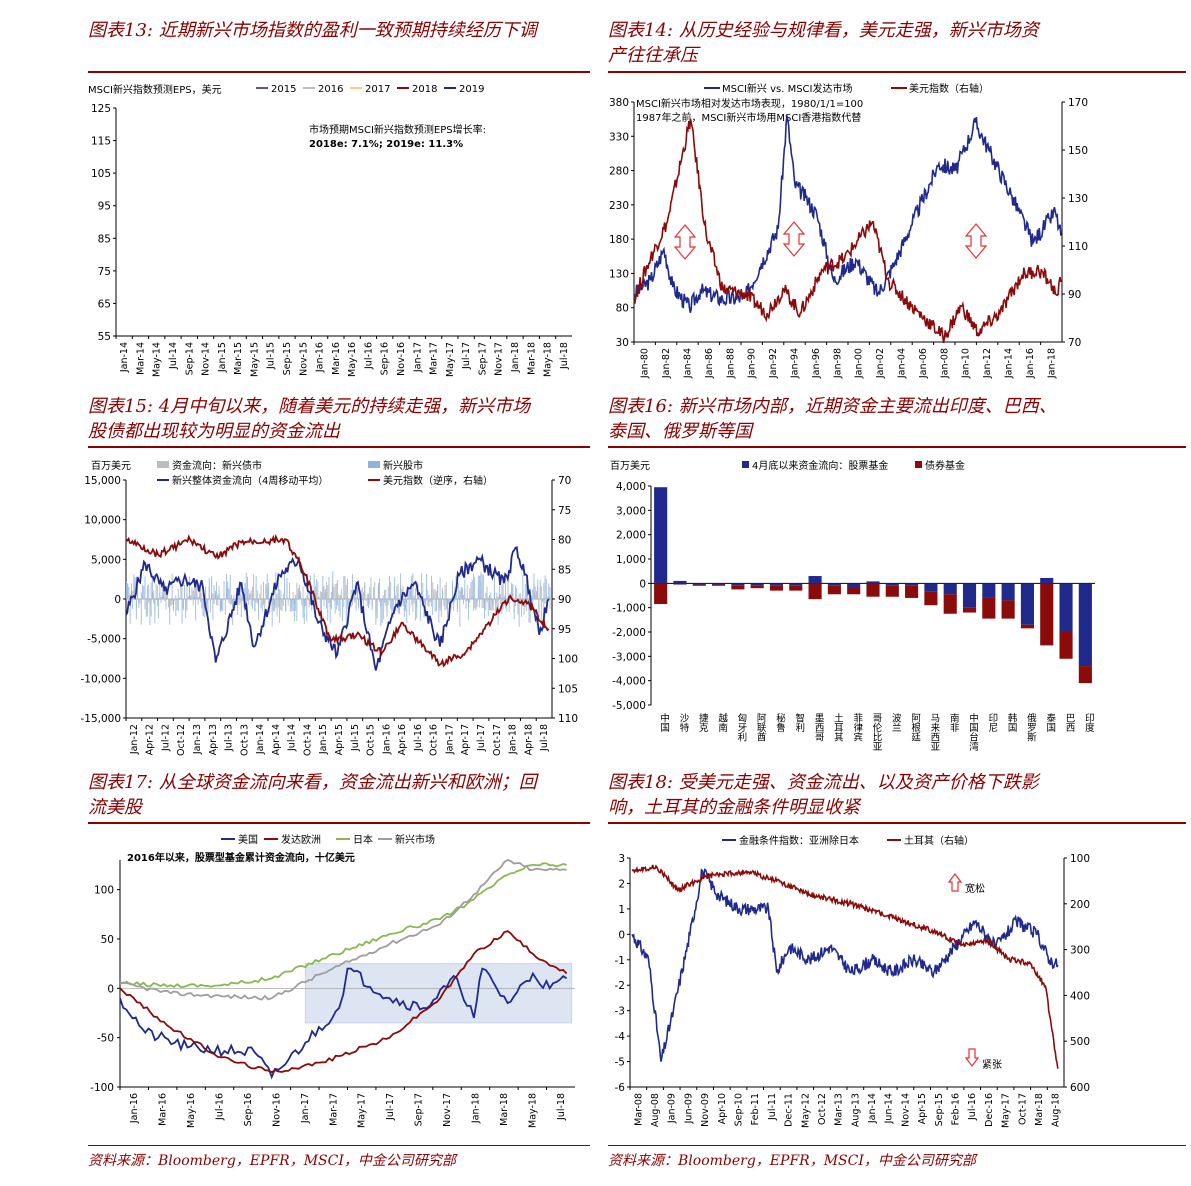 The image size is (1191, 1186). What do you see at coordinates (101, 109) in the screenshot?
I see `y-tick-label: 125` at bounding box center [101, 109].